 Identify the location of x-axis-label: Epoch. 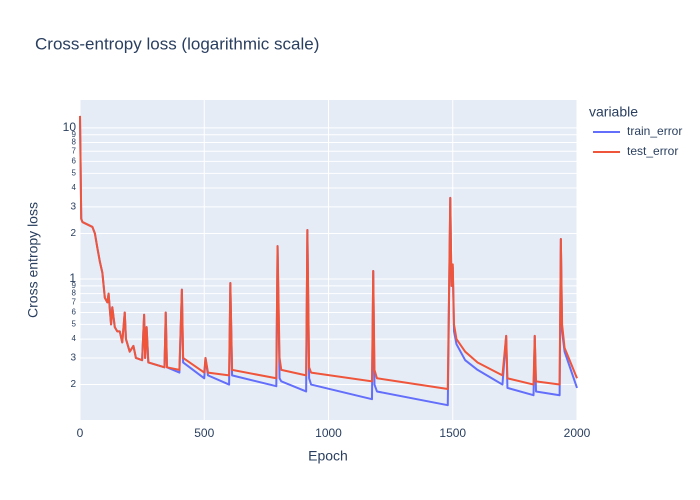
(328, 456).